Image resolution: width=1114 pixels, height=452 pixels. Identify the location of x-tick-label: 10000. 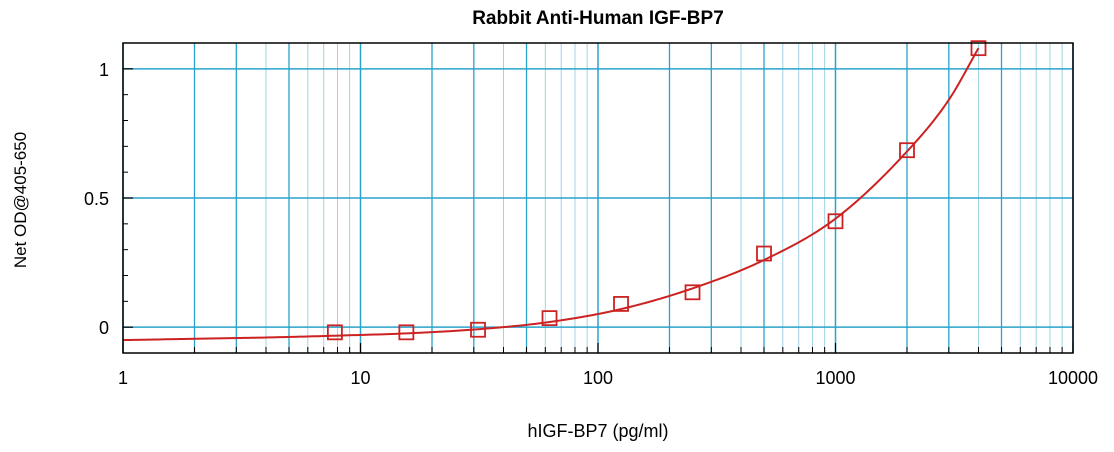
(1073, 378).